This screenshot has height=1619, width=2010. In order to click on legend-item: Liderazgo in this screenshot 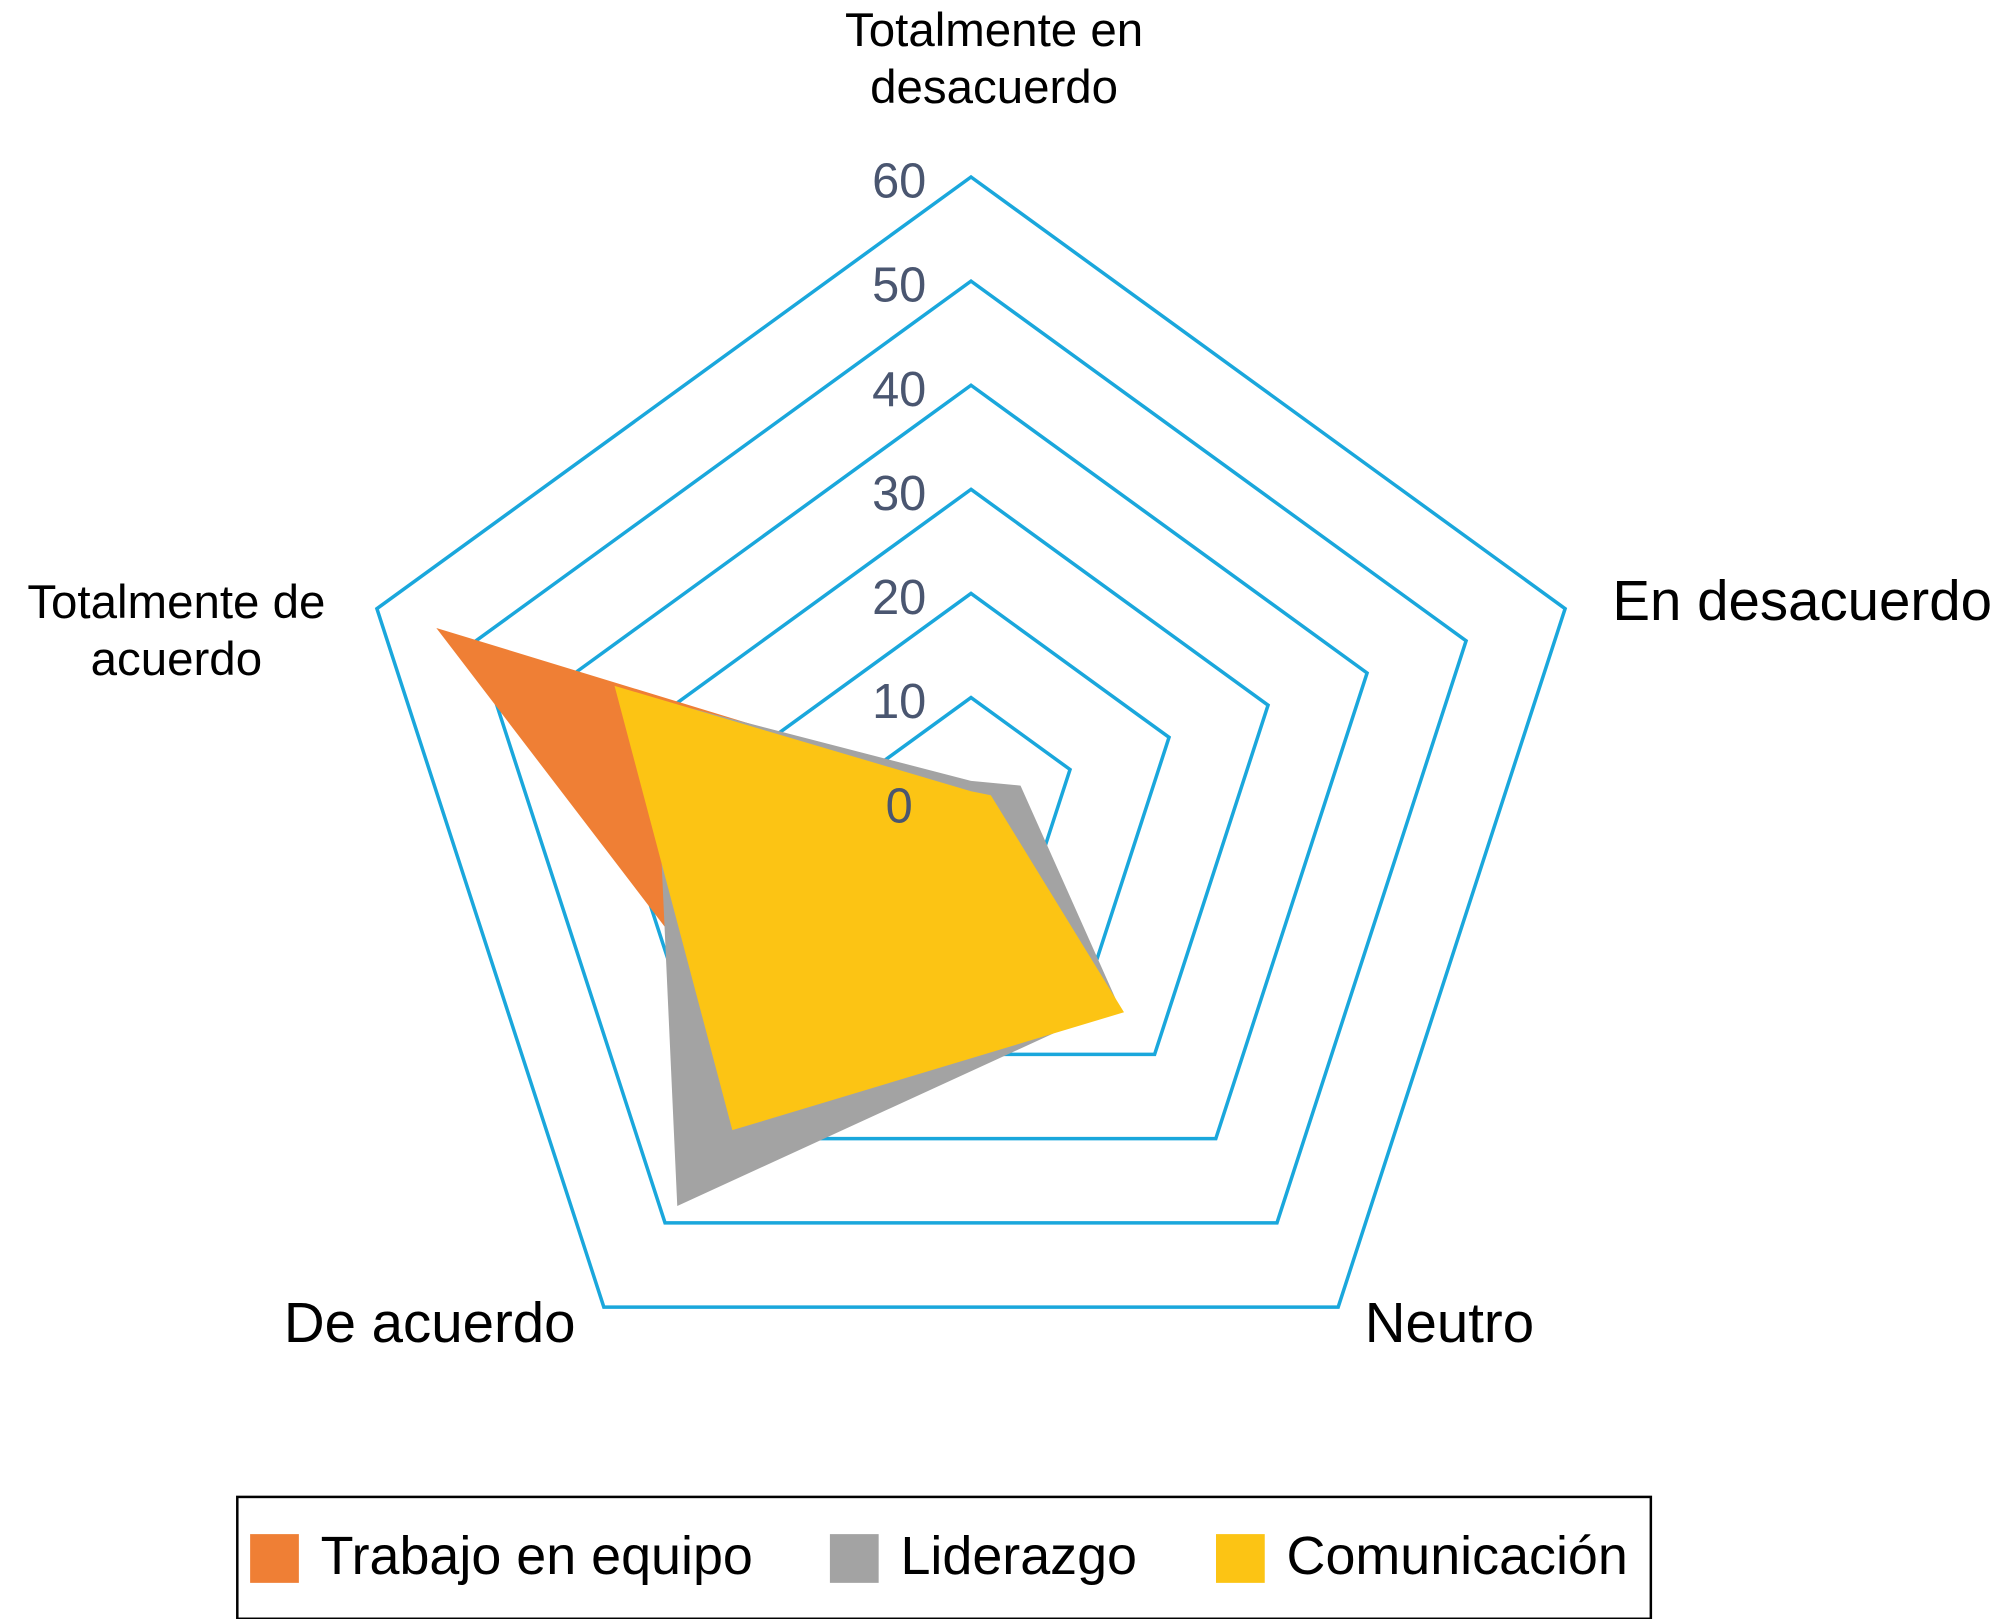, I will do `click(983, 1556)`.